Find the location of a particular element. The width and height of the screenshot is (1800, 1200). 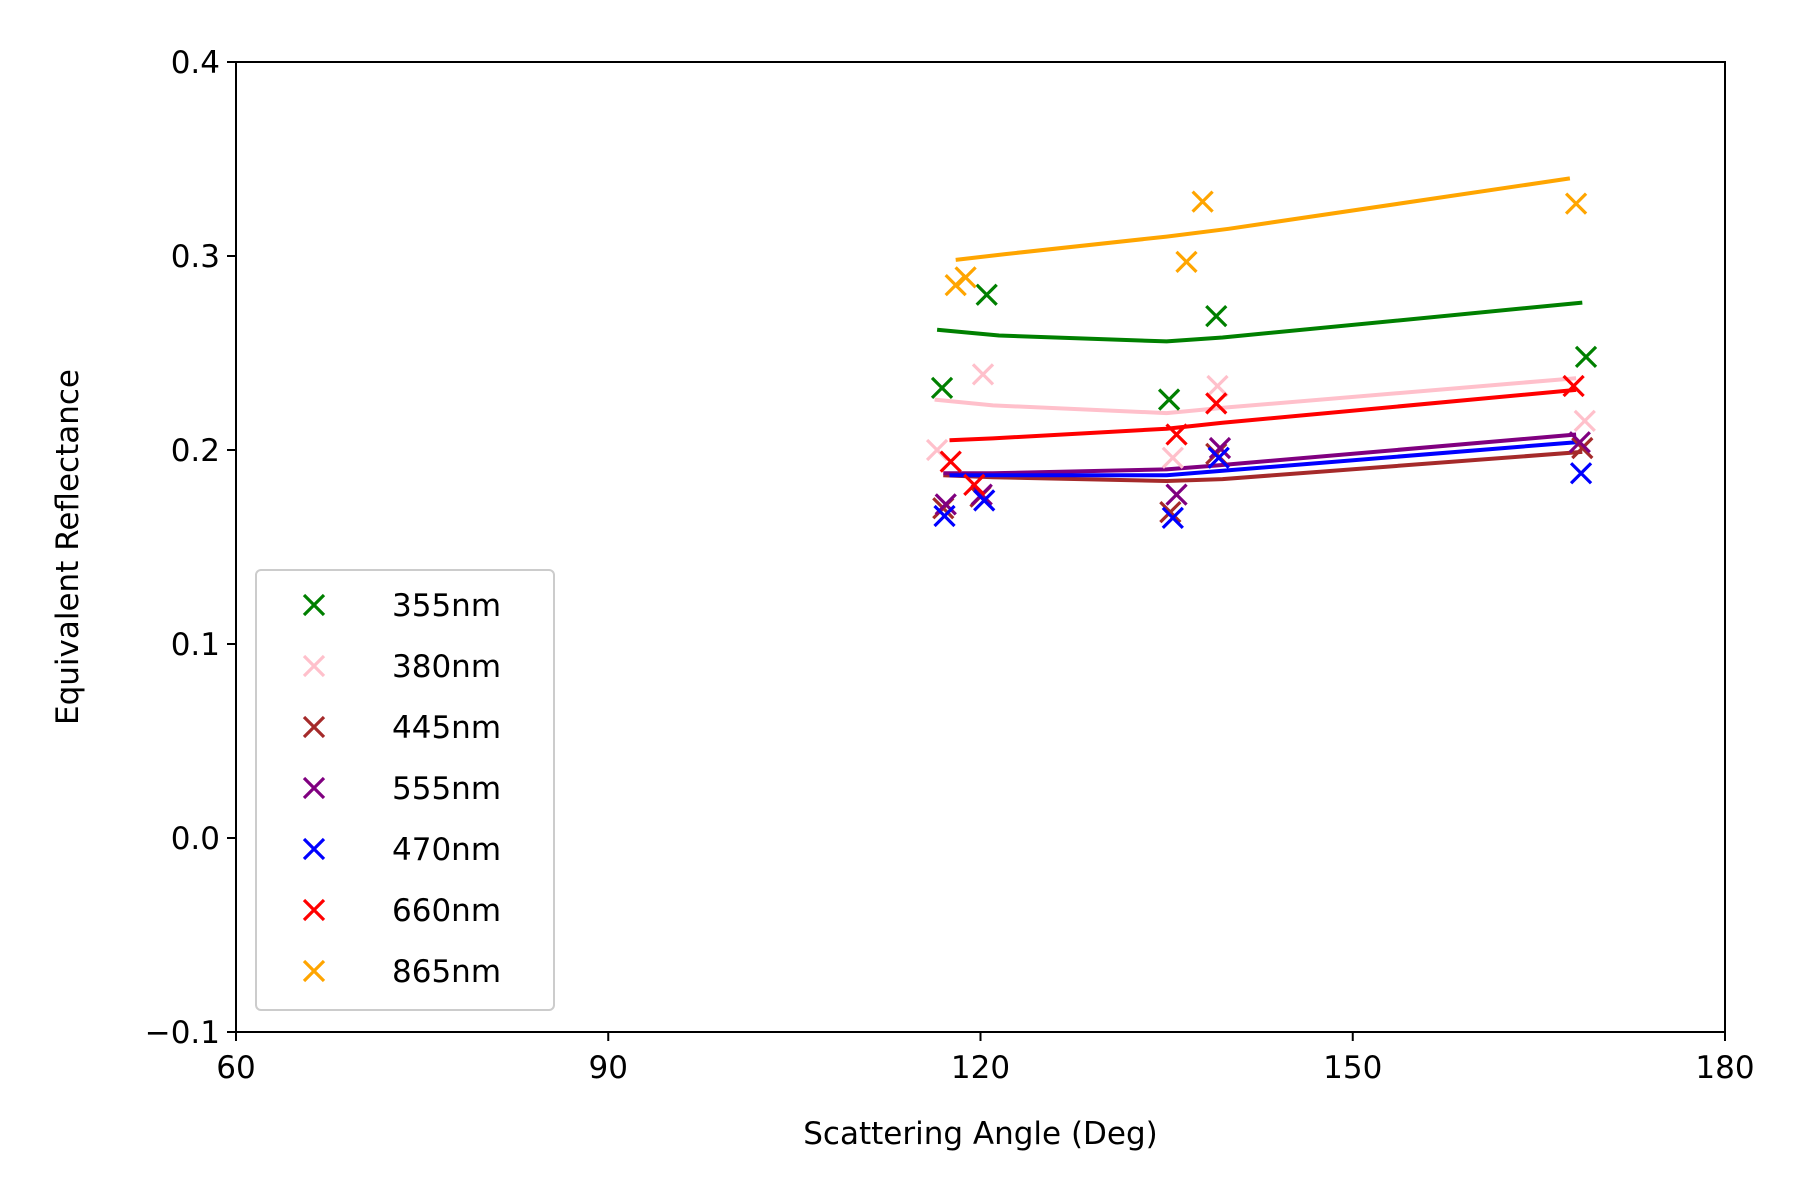

legend-label: 555nm is located at coordinates (446, 789).